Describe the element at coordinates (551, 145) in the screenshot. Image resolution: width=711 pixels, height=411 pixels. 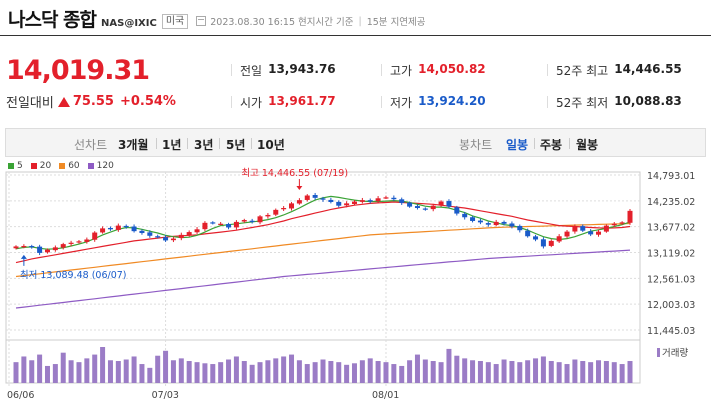
I see `option-weekly: 주봉` at that location.